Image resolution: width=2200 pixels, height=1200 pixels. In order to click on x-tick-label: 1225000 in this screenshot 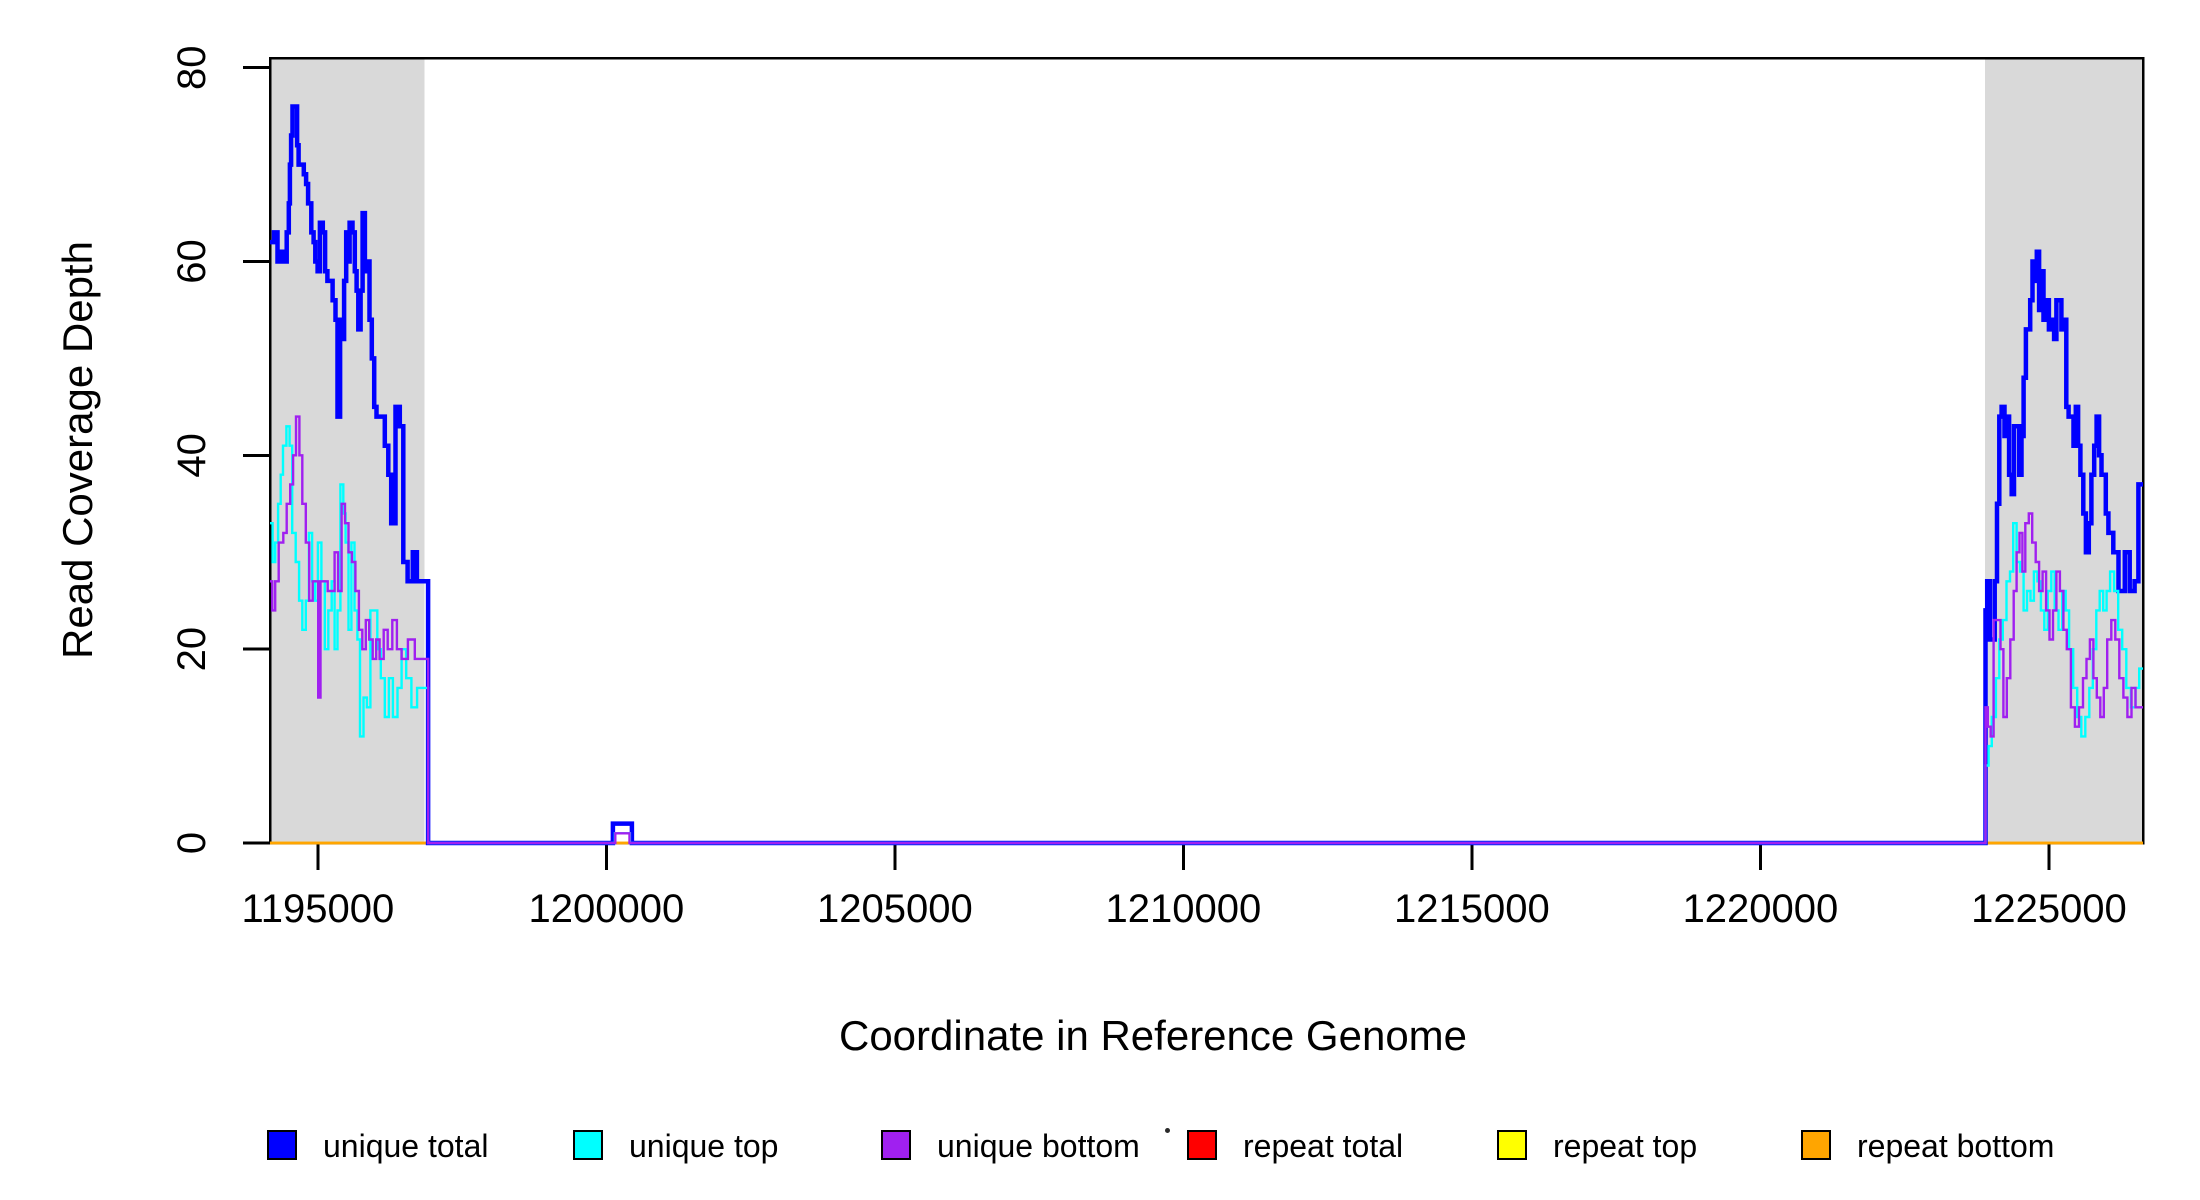, I will do `click(2049, 909)`.